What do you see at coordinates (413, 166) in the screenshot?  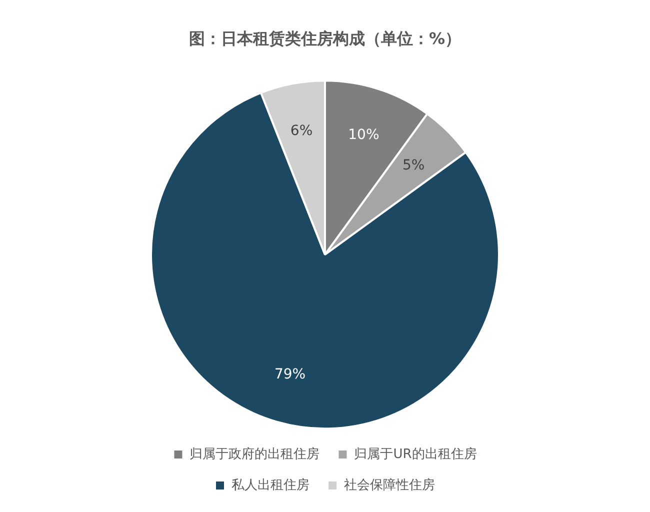 I see `data-label: 5%` at bounding box center [413, 166].